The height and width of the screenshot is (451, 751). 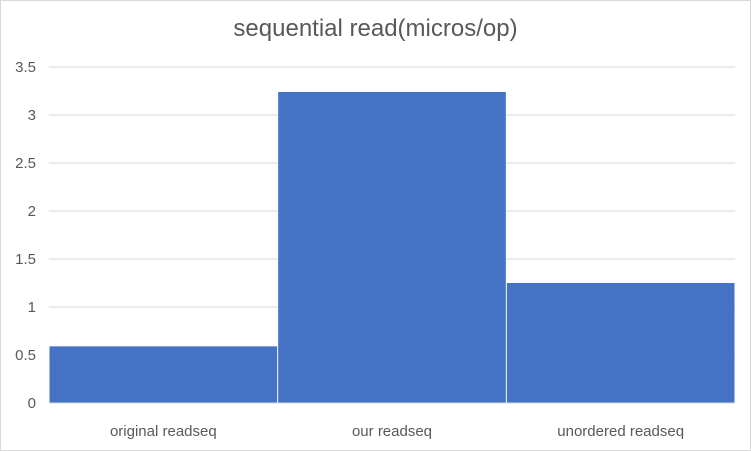 What do you see at coordinates (32, 211) in the screenshot?
I see `y-tick-label: 2` at bounding box center [32, 211].